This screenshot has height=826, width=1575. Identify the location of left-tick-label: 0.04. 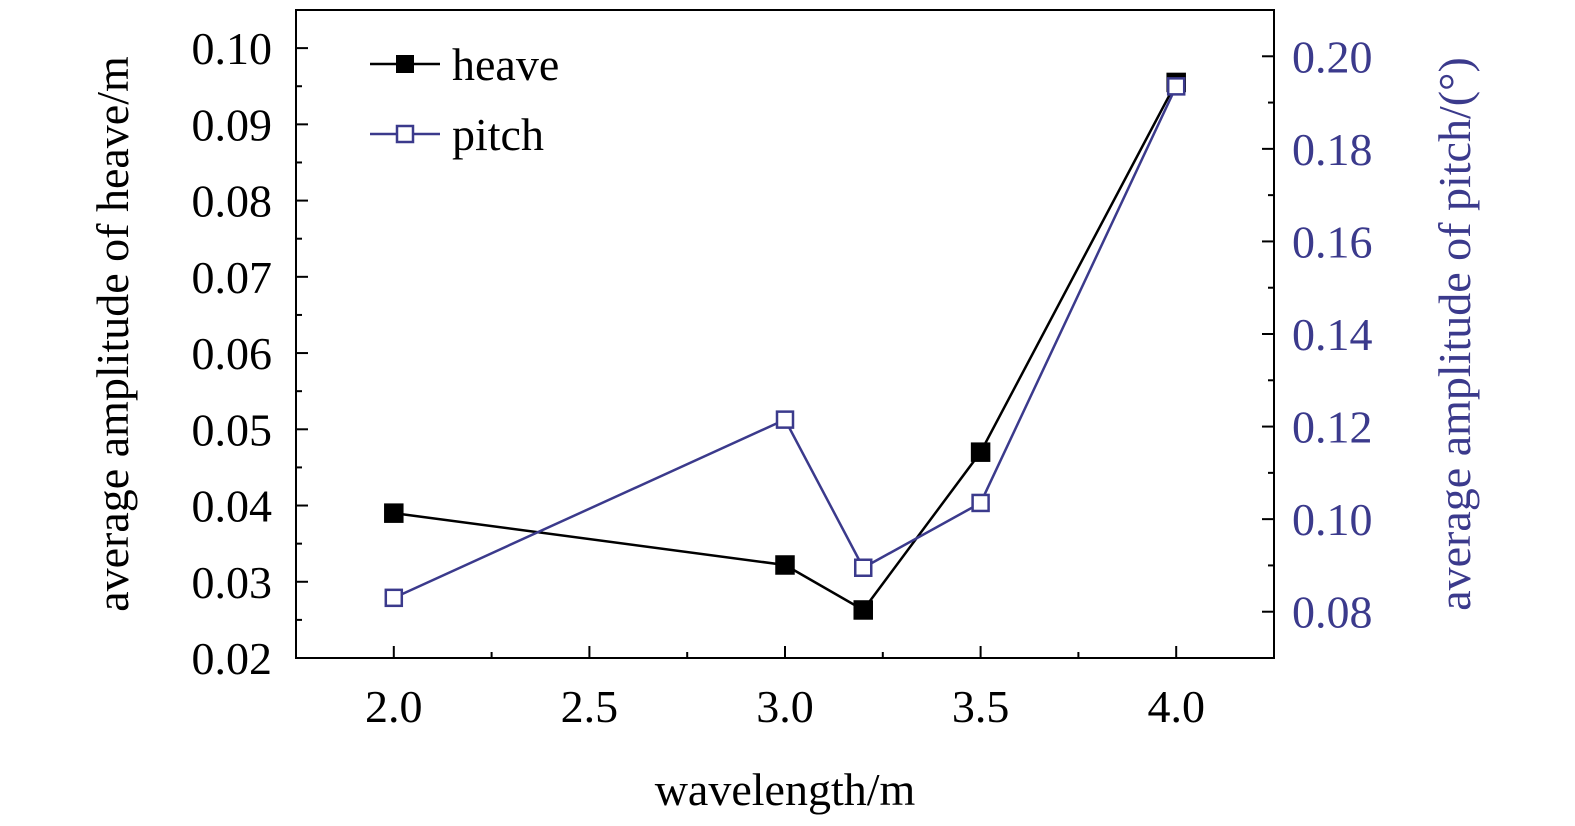
(232, 506).